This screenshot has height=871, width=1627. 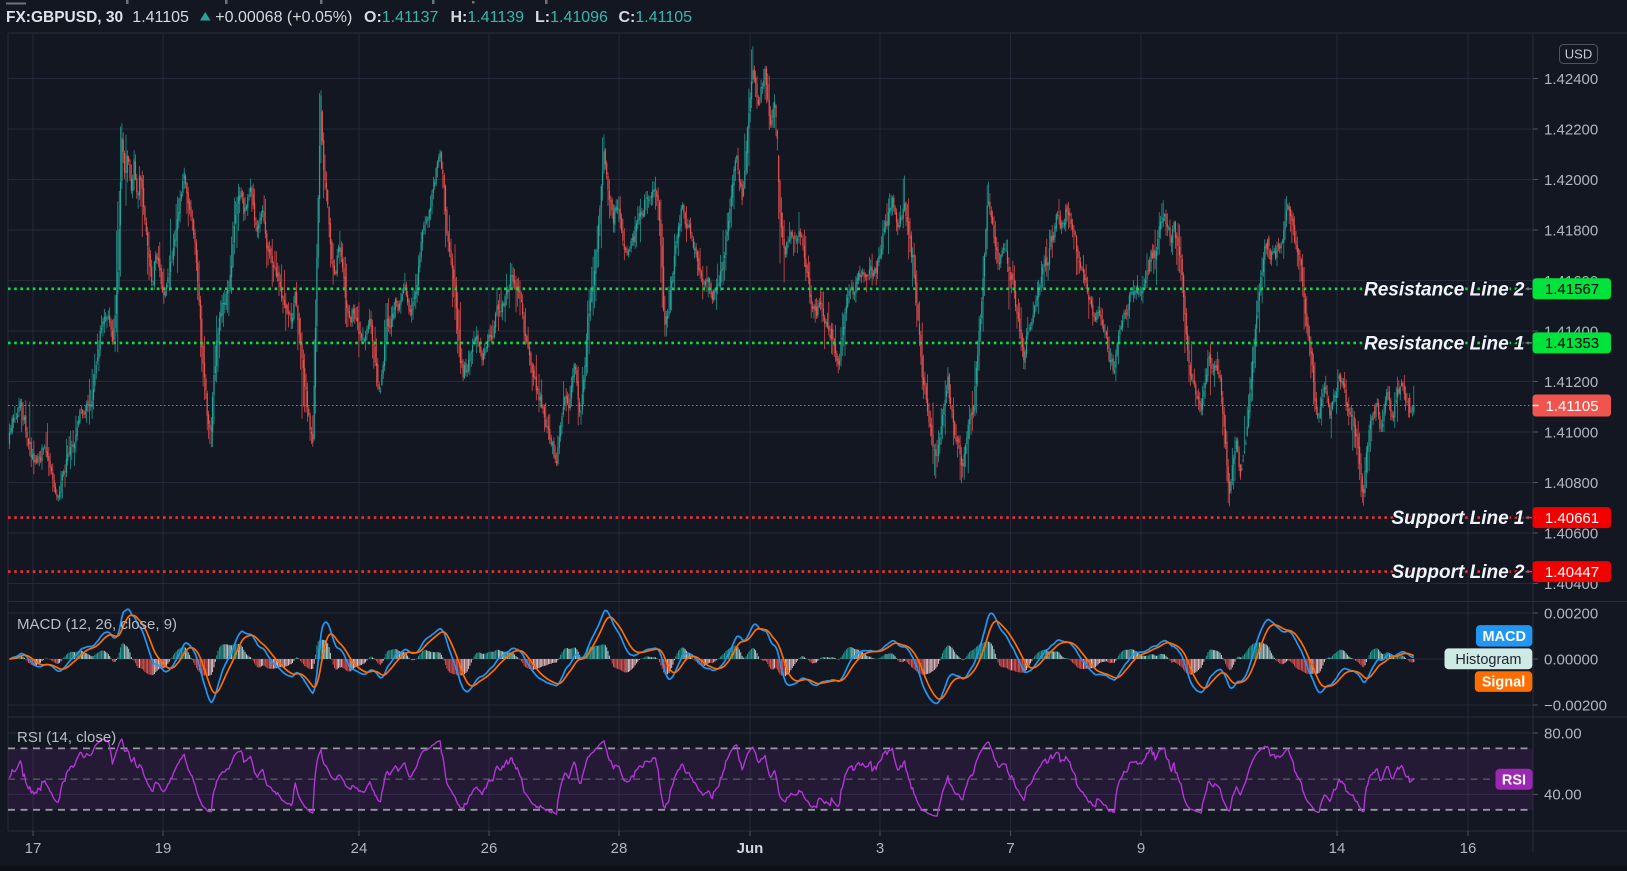 What do you see at coordinates (656, 17) in the screenshot?
I see `svg-text: C:1.41105` at bounding box center [656, 17].